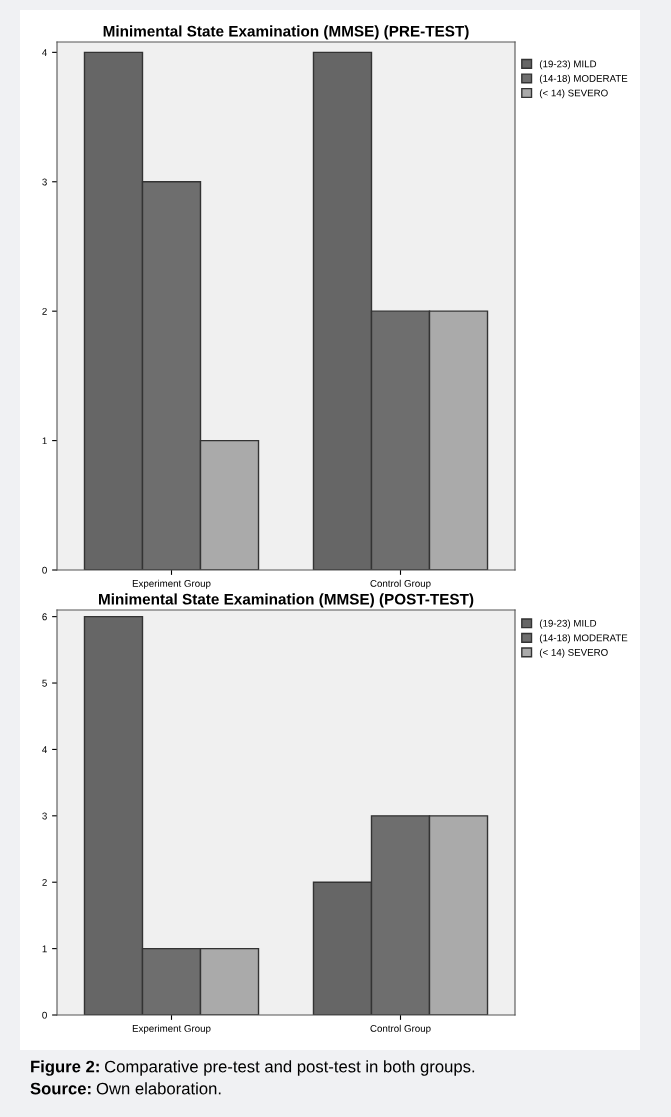  I want to click on chart-title: Minimental State Examination (MMSE) (POST-TEST), so click(286, 600).